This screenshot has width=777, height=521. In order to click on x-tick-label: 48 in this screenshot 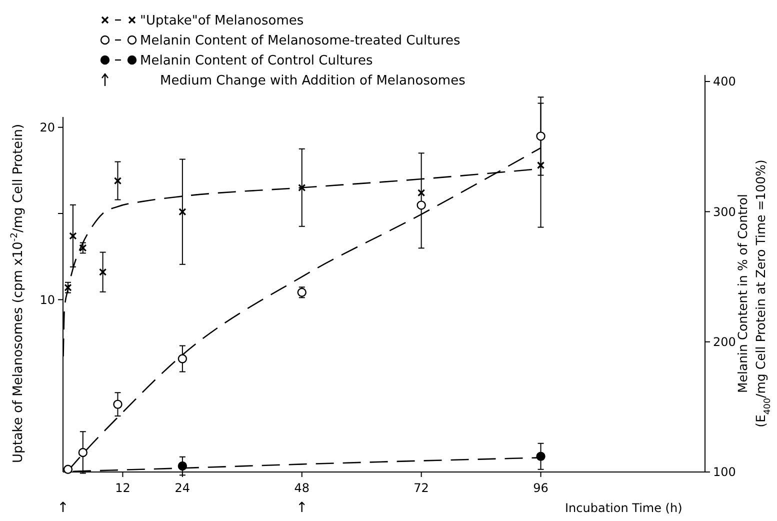, I will do `click(302, 488)`.